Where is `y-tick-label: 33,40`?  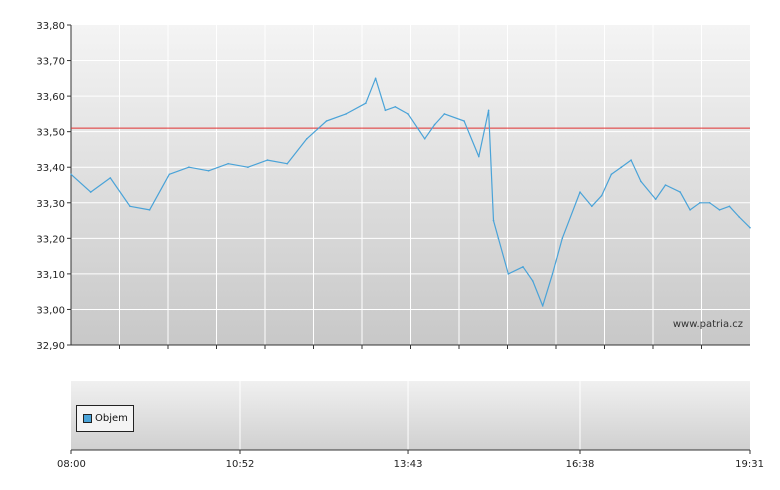 y-tick-label: 33,40 is located at coordinates (50, 168).